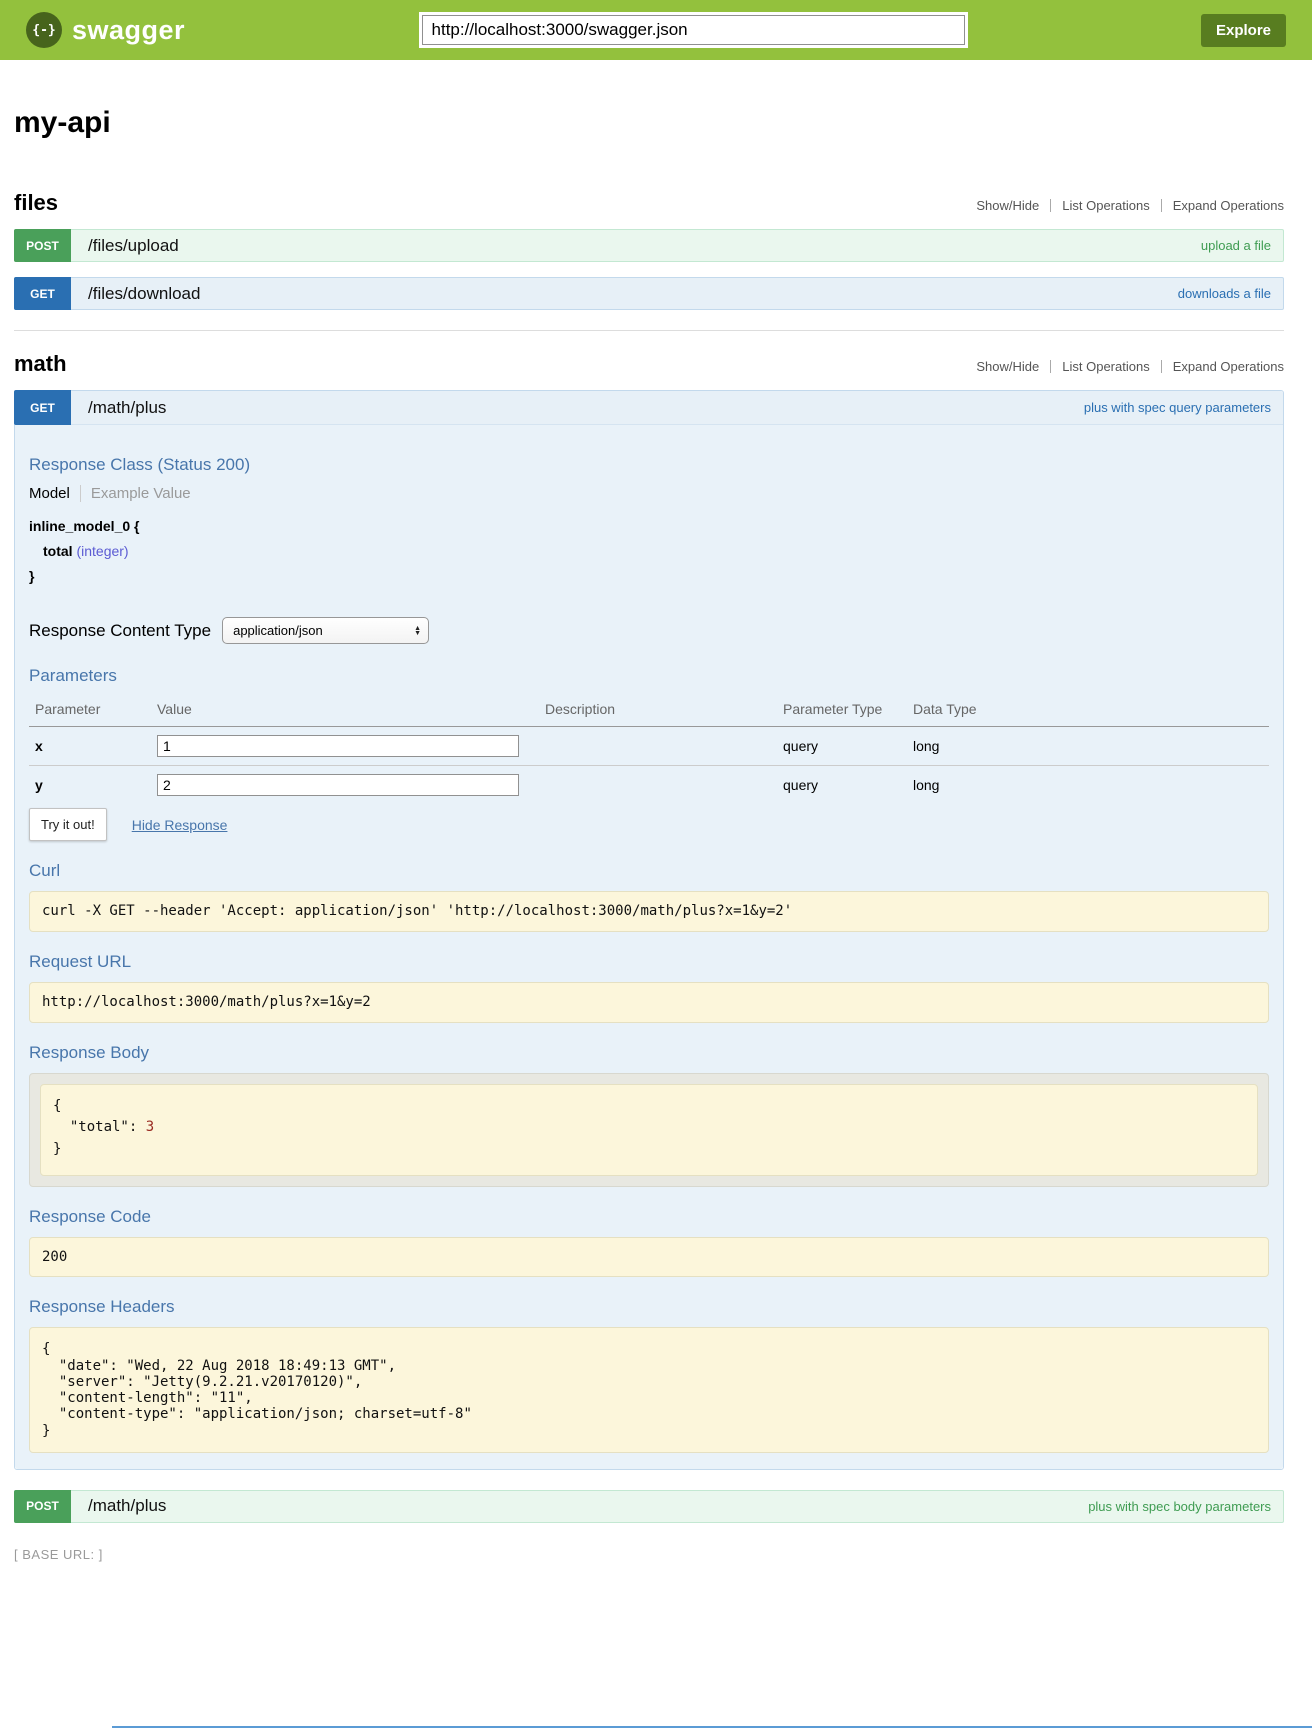 This screenshot has width=1312, height=1728. Describe the element at coordinates (351, 711) in the screenshot. I see `column-header-value: Value` at that location.